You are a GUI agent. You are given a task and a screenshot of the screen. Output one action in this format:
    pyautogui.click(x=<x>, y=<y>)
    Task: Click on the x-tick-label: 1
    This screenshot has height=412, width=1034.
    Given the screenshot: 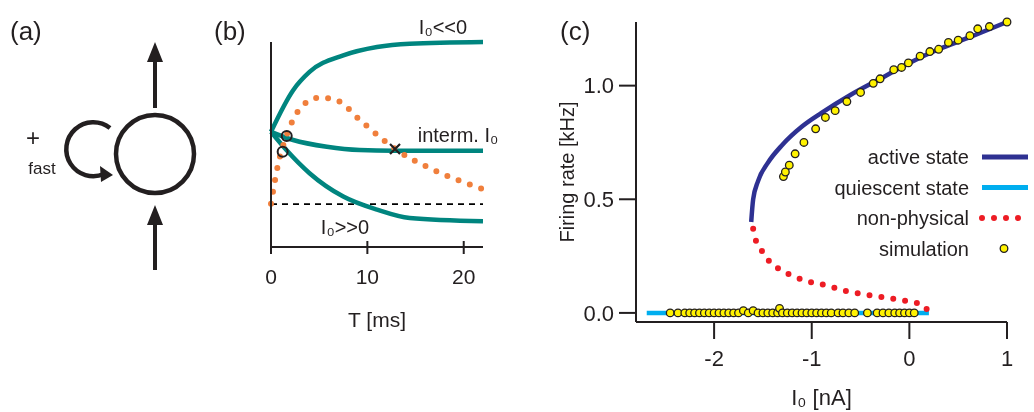 What is the action you would take?
    pyautogui.click(x=1007, y=358)
    